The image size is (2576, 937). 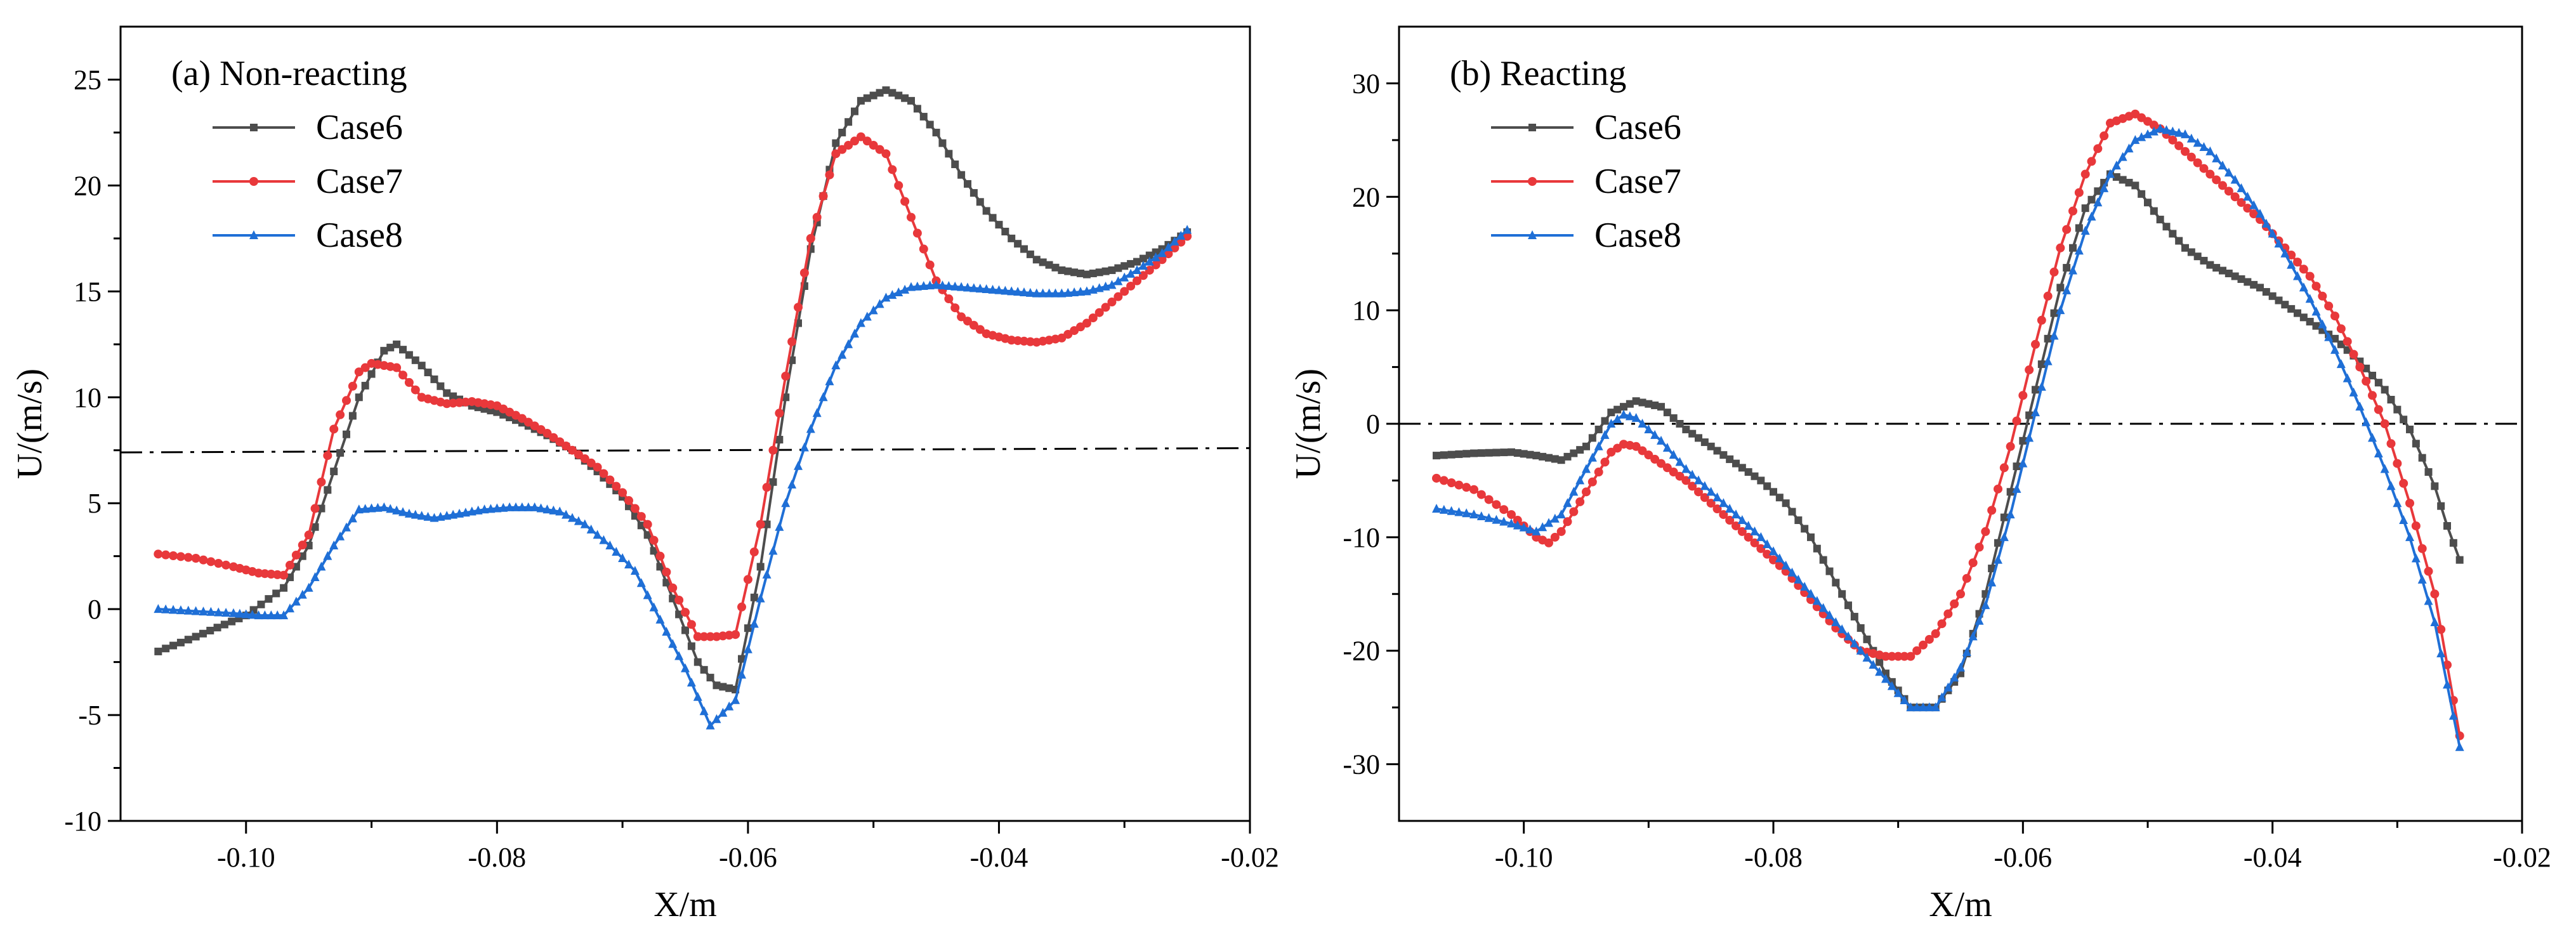 I want to click on panel-a-legend-marker, so click(x=253, y=181).